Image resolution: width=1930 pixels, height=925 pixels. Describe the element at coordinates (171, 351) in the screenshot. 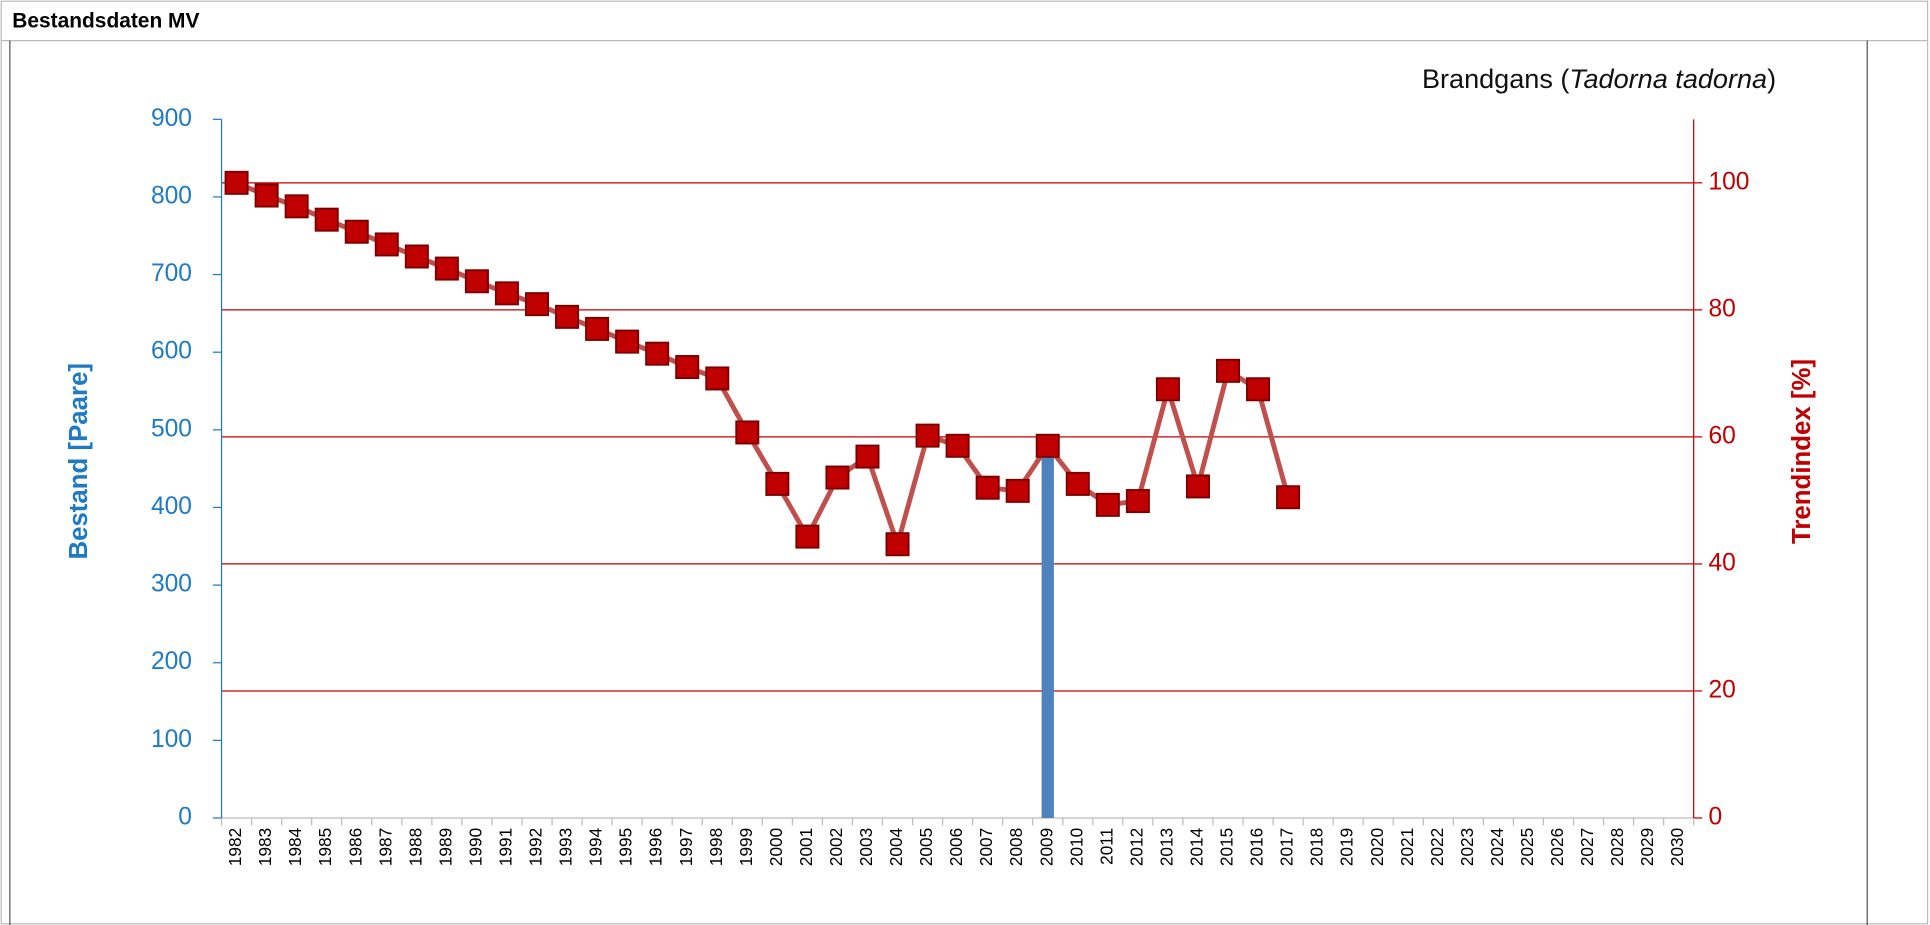

I see `y-tick-label: 600` at that location.